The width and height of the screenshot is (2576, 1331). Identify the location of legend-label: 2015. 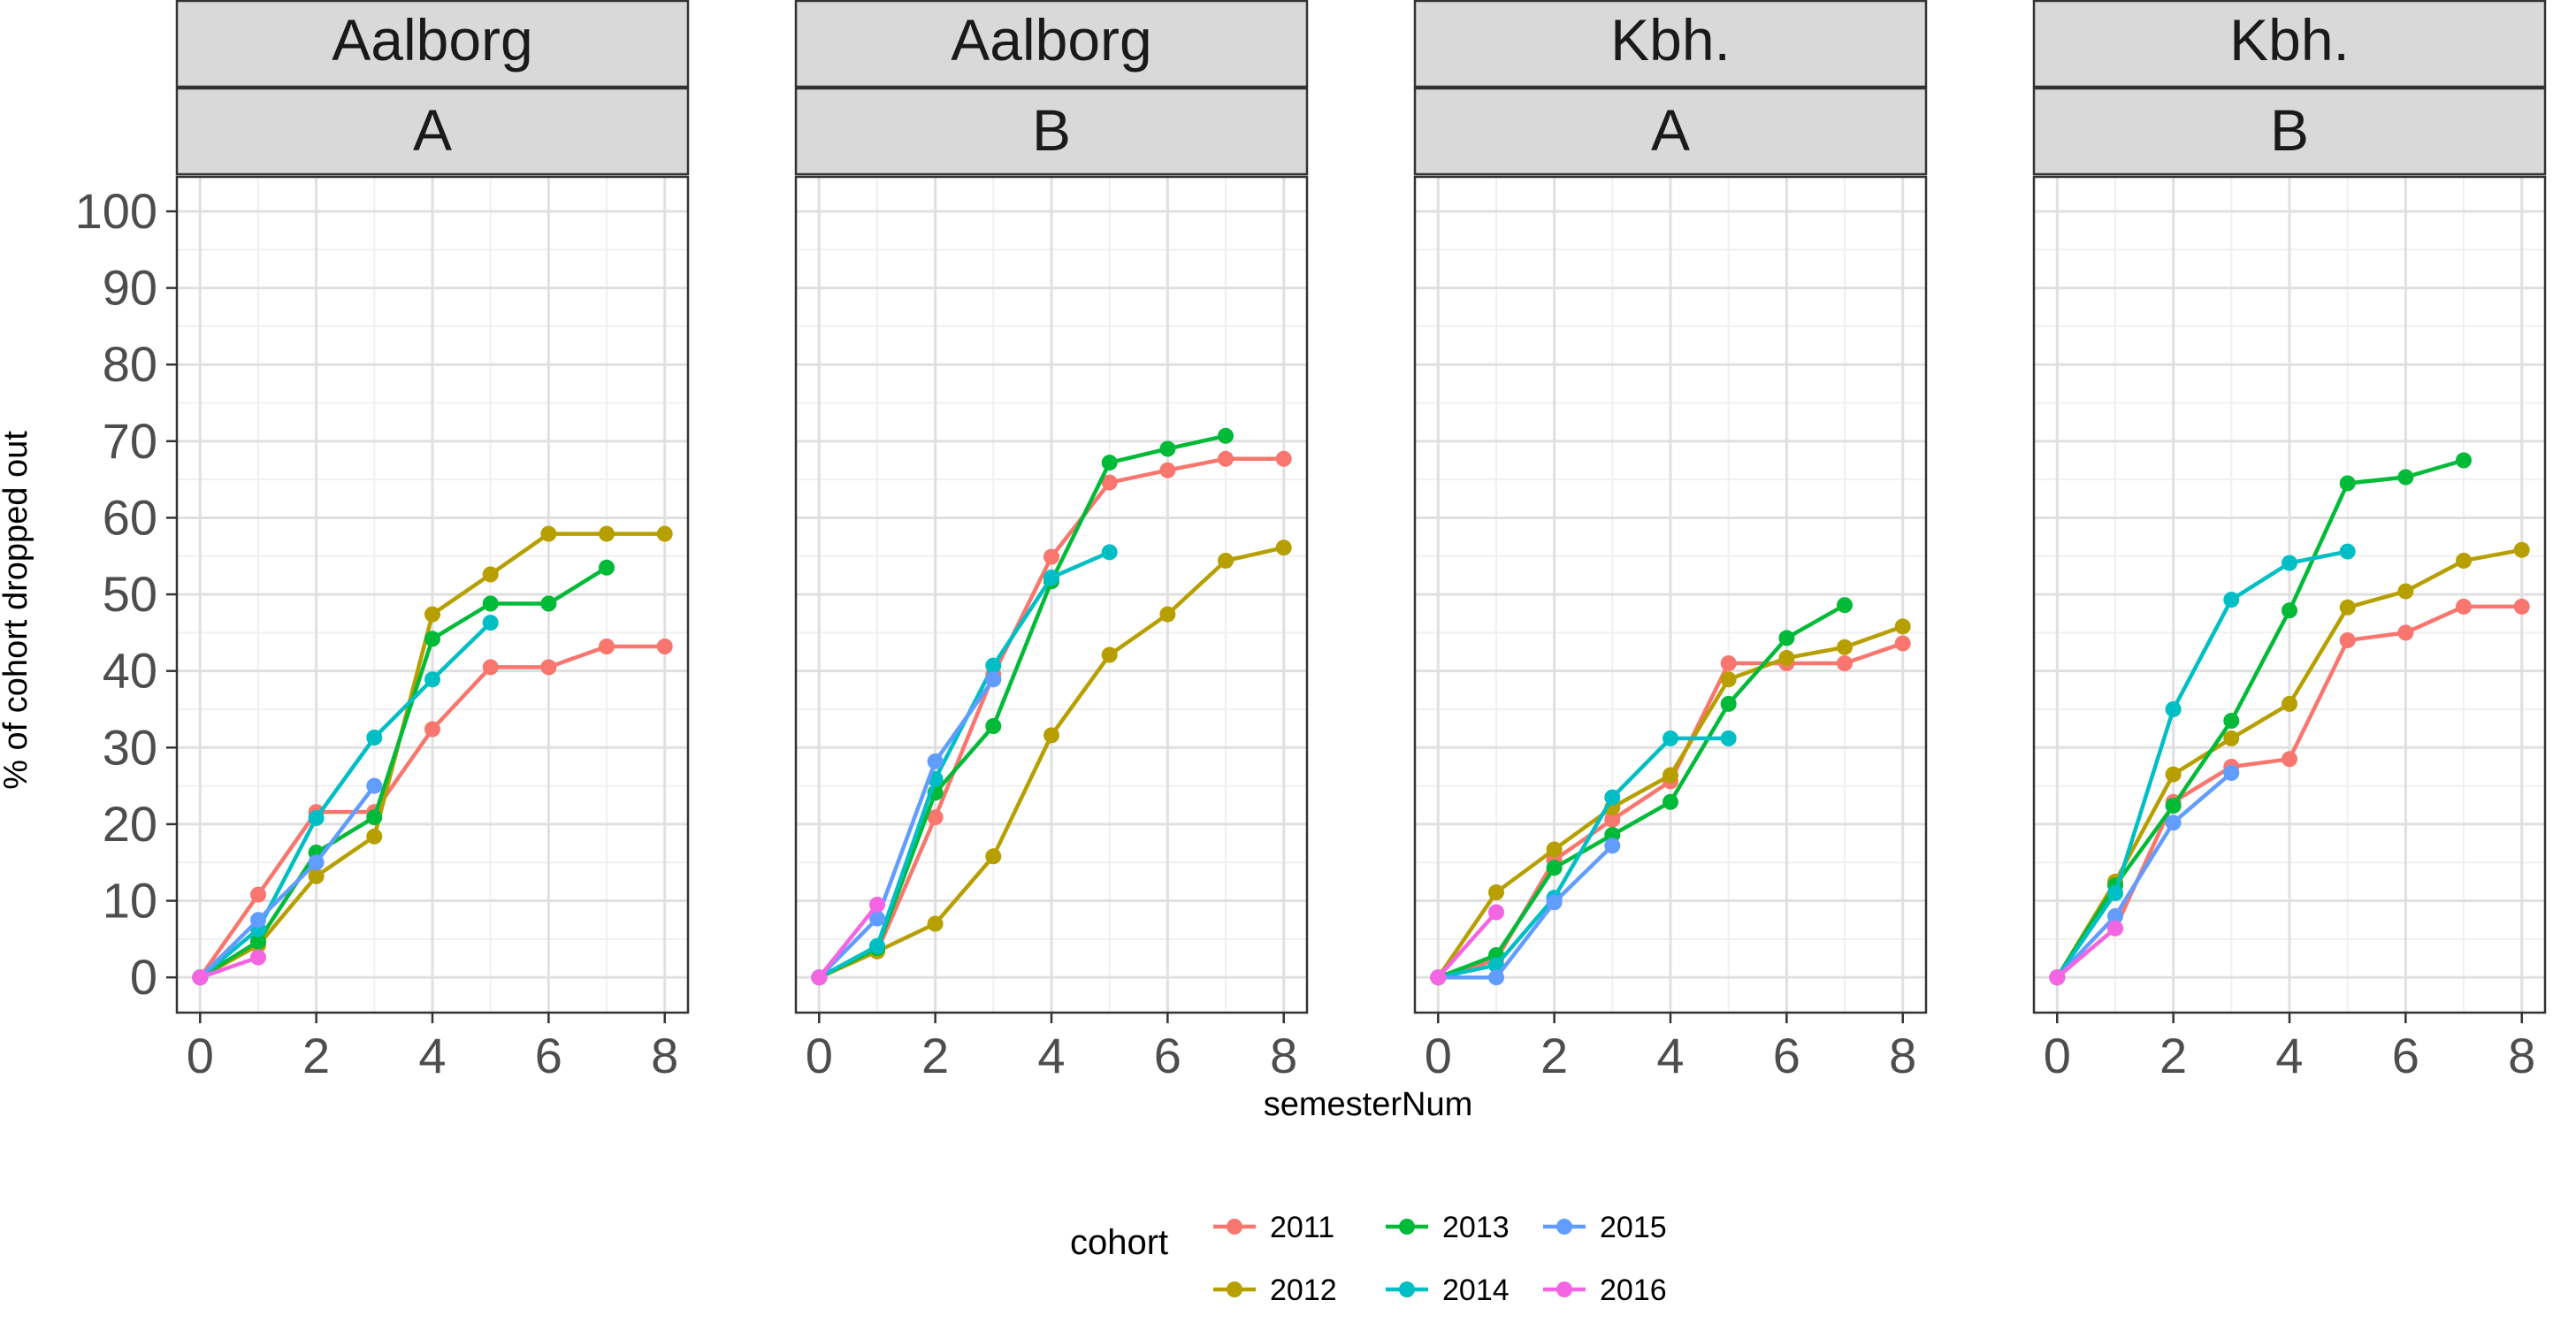
(1633, 1227).